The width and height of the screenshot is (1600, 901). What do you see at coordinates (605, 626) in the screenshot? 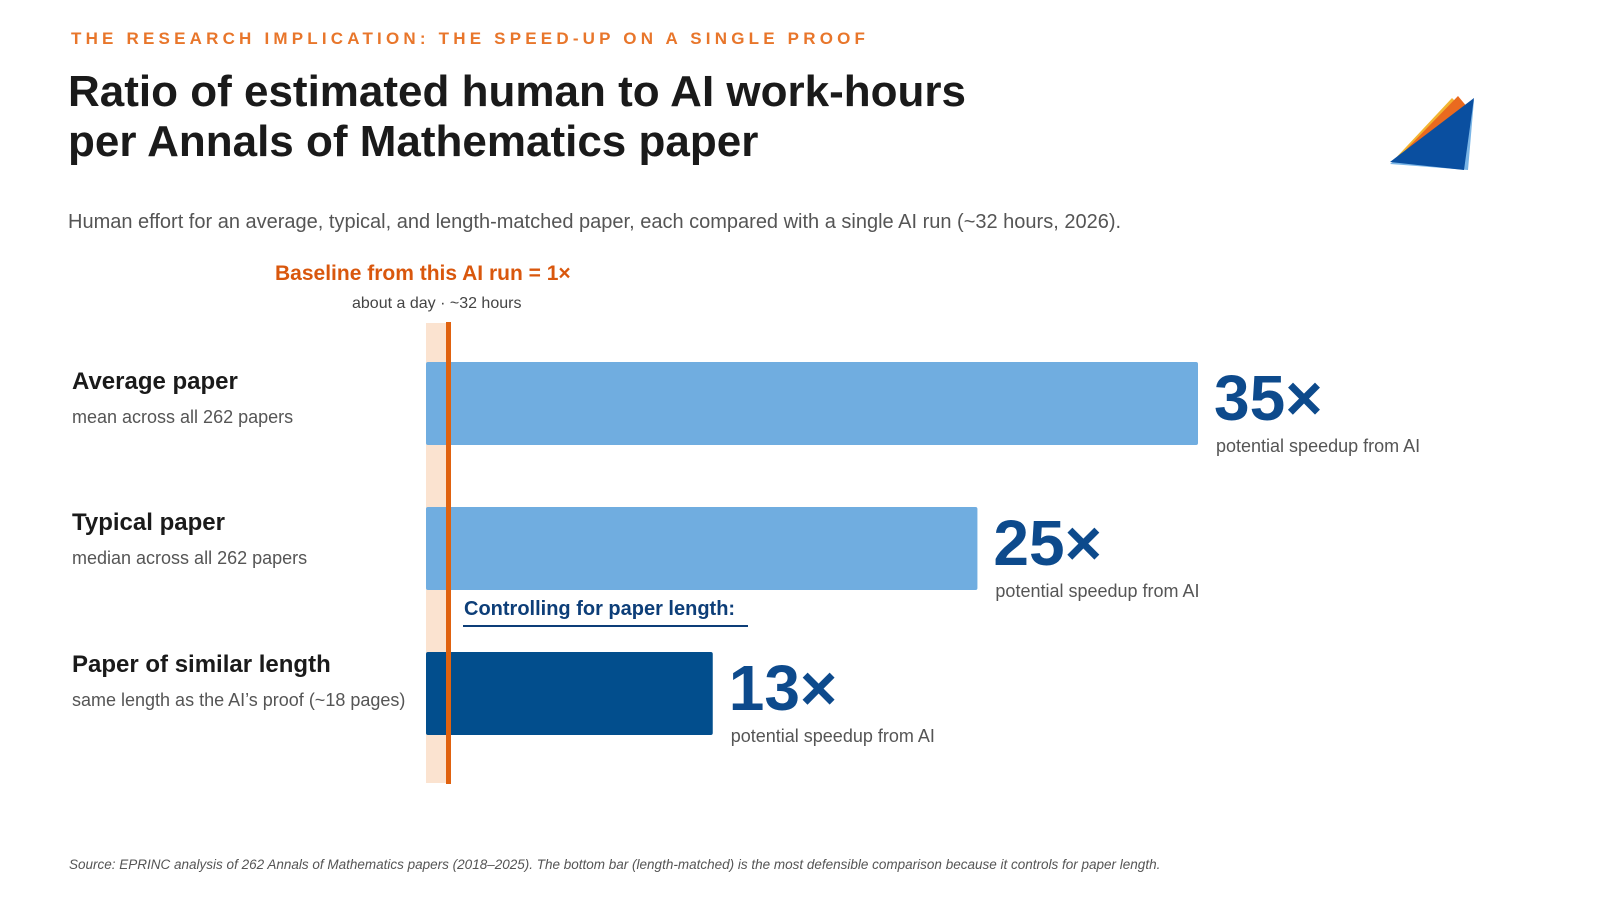
I see `control-underline` at bounding box center [605, 626].